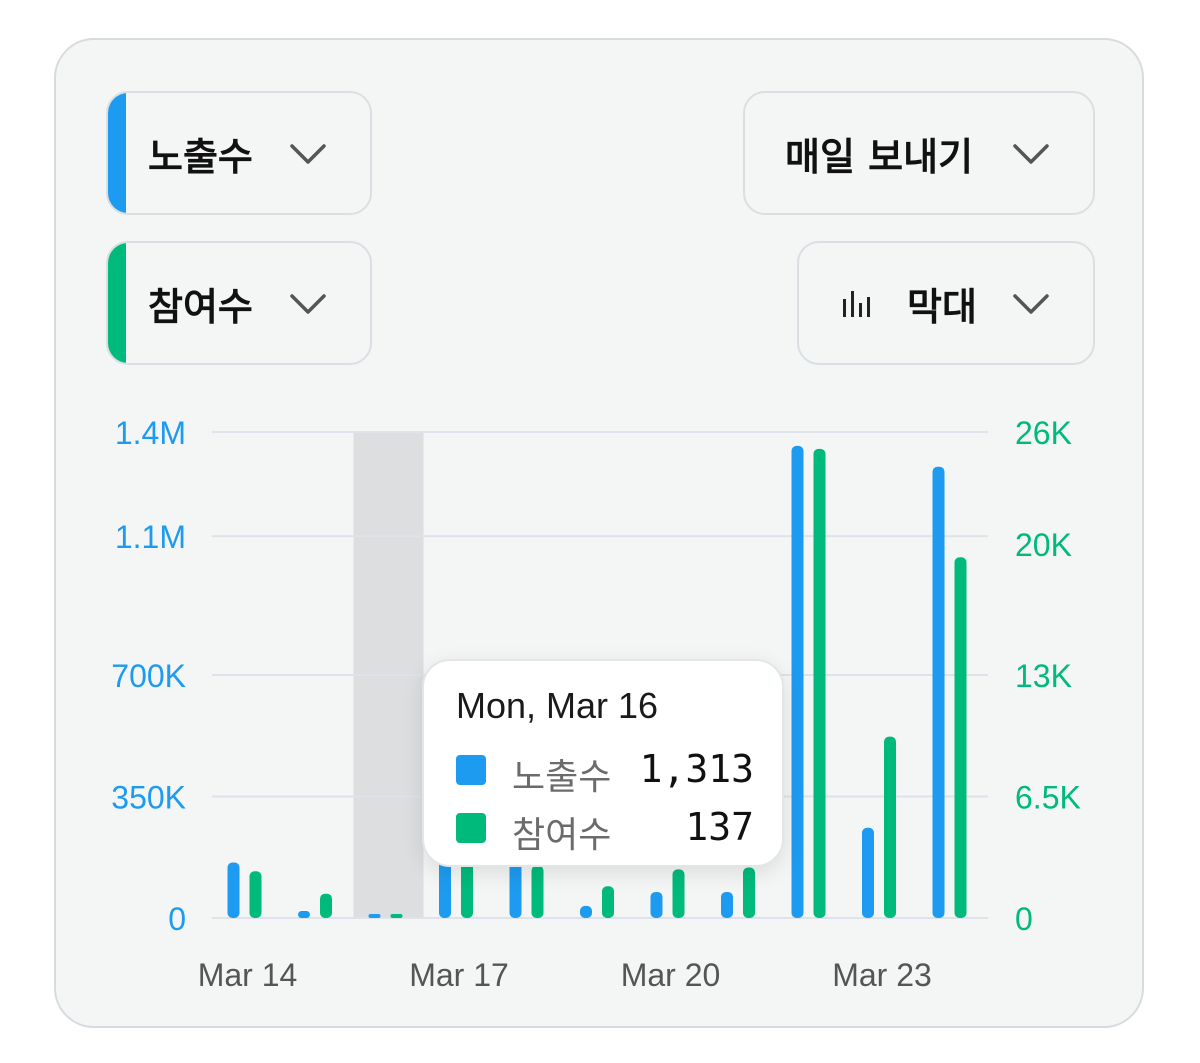 The width and height of the screenshot is (1200, 1063). I want to click on y-left-tick-label: 700K, so click(148, 676).